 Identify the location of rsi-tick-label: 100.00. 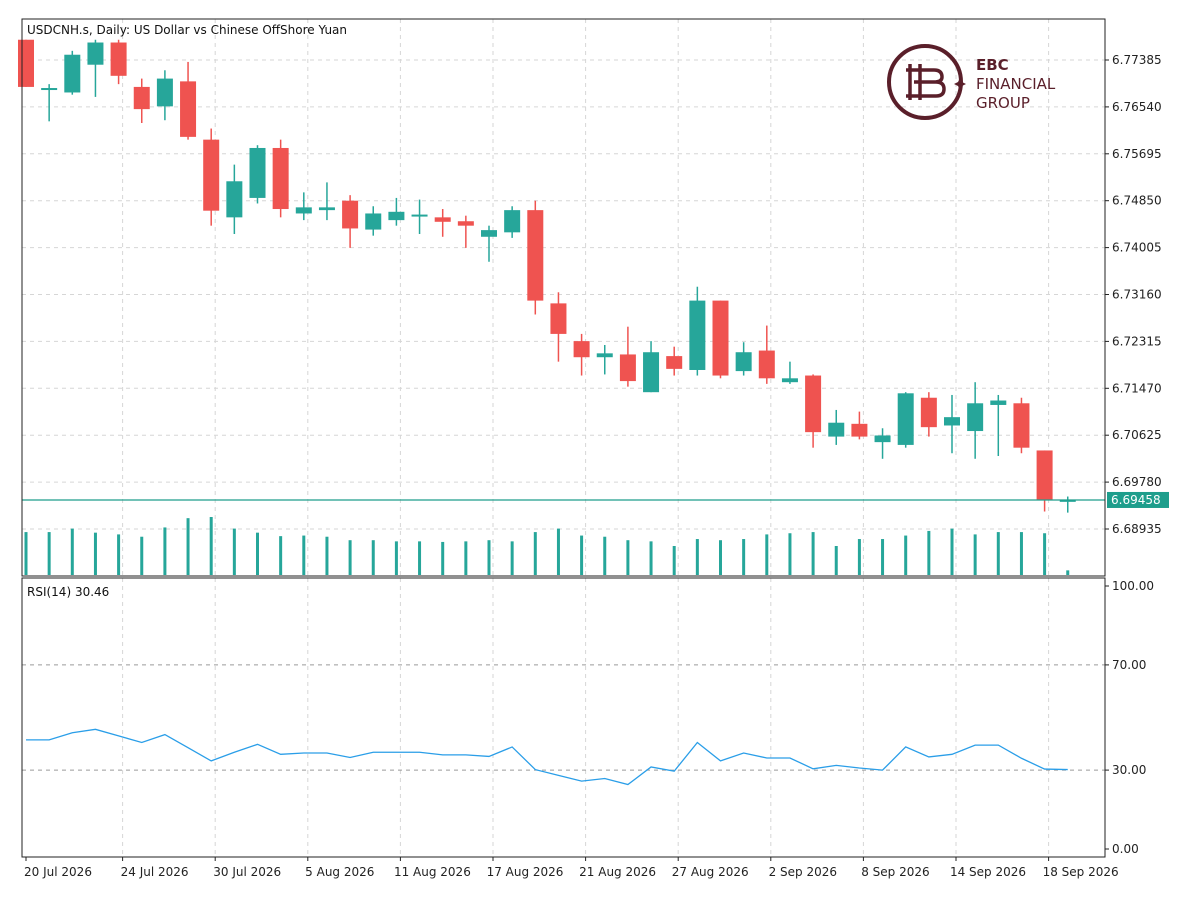
(1133, 586).